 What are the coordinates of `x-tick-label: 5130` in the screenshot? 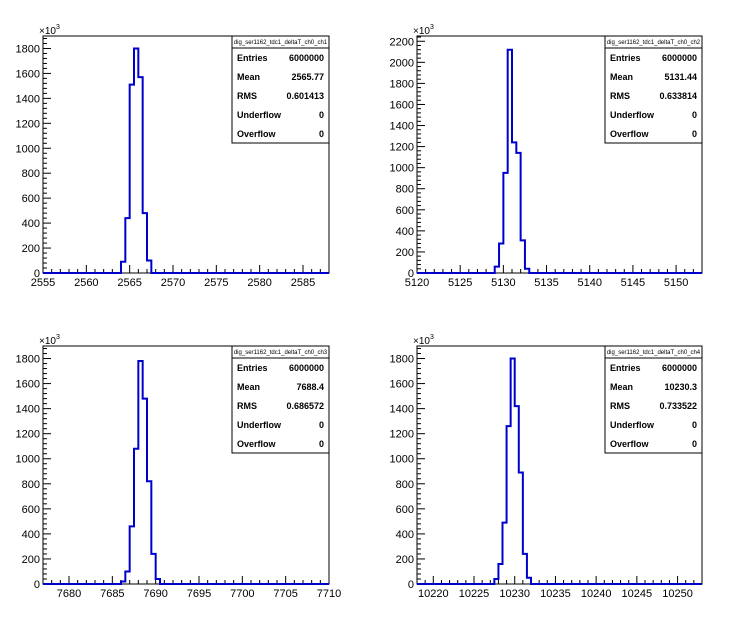 It's located at (503, 283).